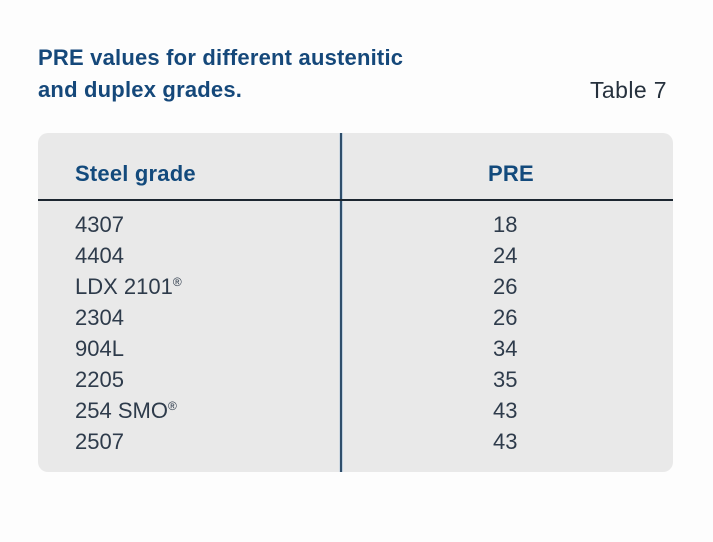  I want to click on steel-grade-text: 2205, so click(99, 379).